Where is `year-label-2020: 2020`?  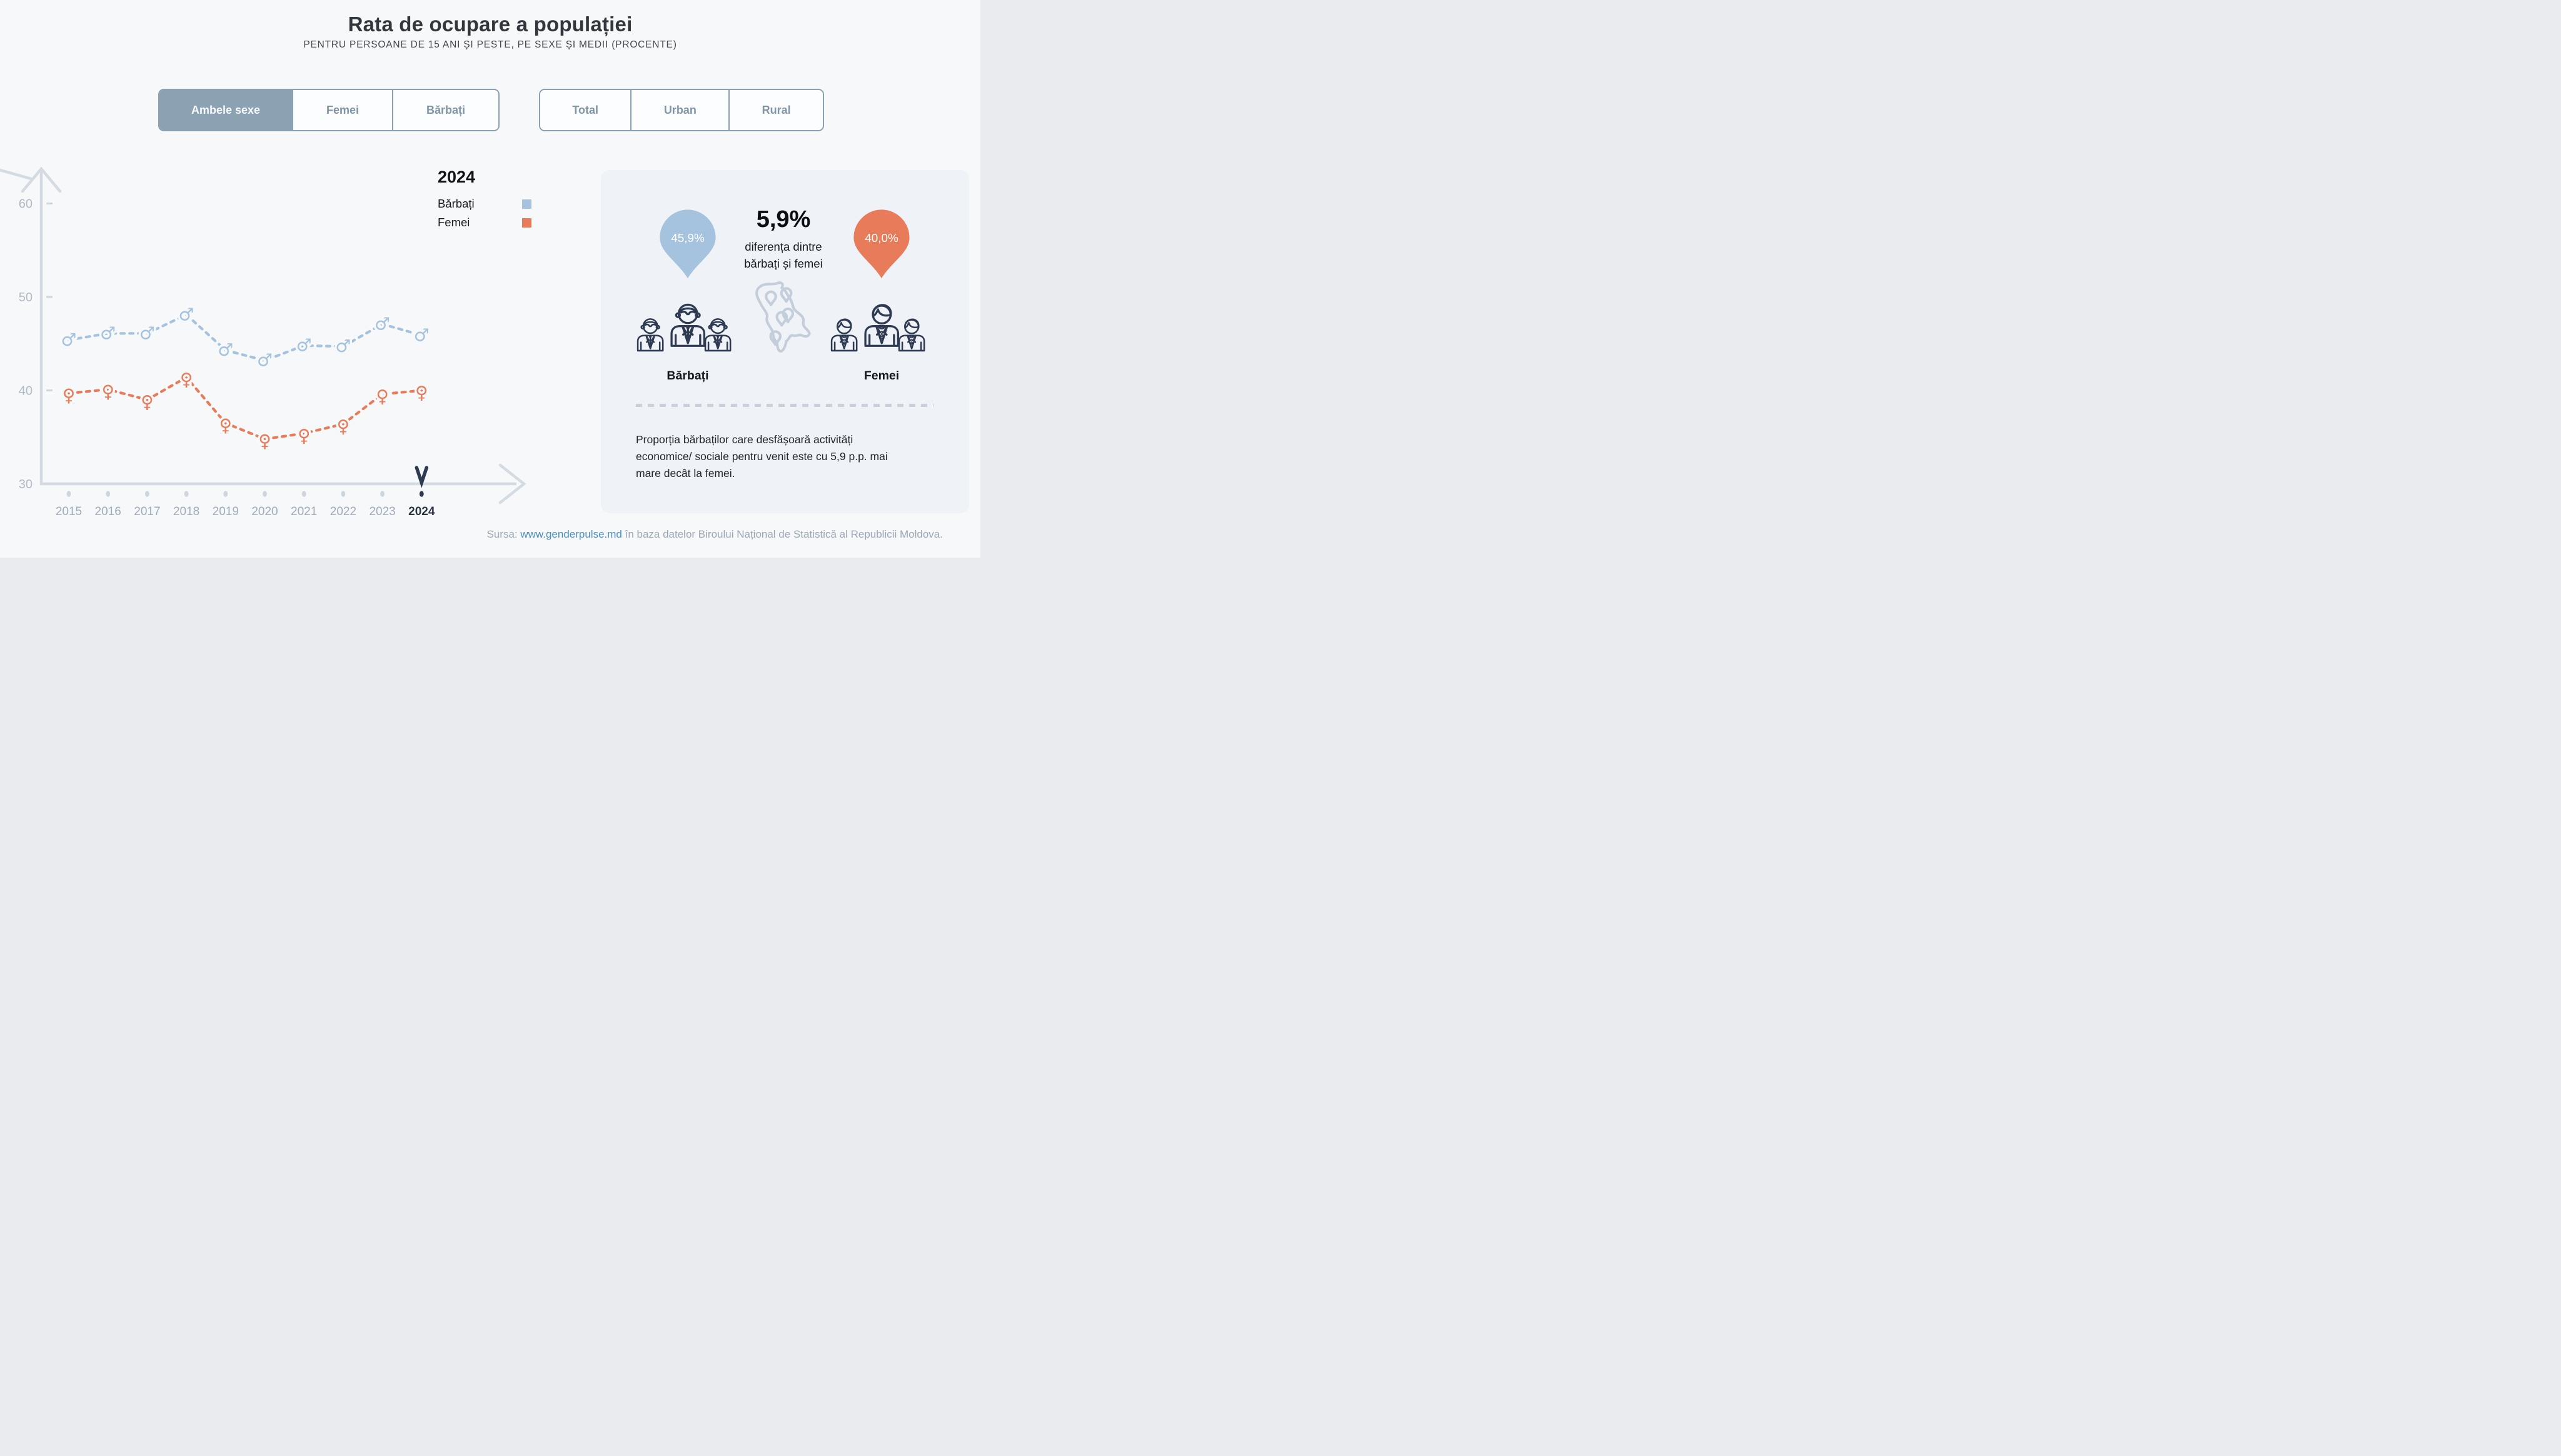
year-label-2020: 2020 is located at coordinates (264, 511).